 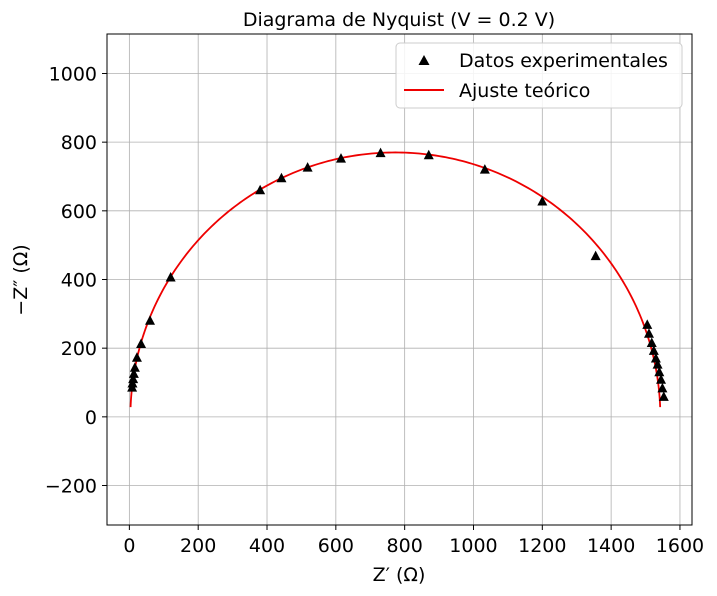 What do you see at coordinates (71, 487) in the screenshot?
I see `y-tick-label: −200` at bounding box center [71, 487].